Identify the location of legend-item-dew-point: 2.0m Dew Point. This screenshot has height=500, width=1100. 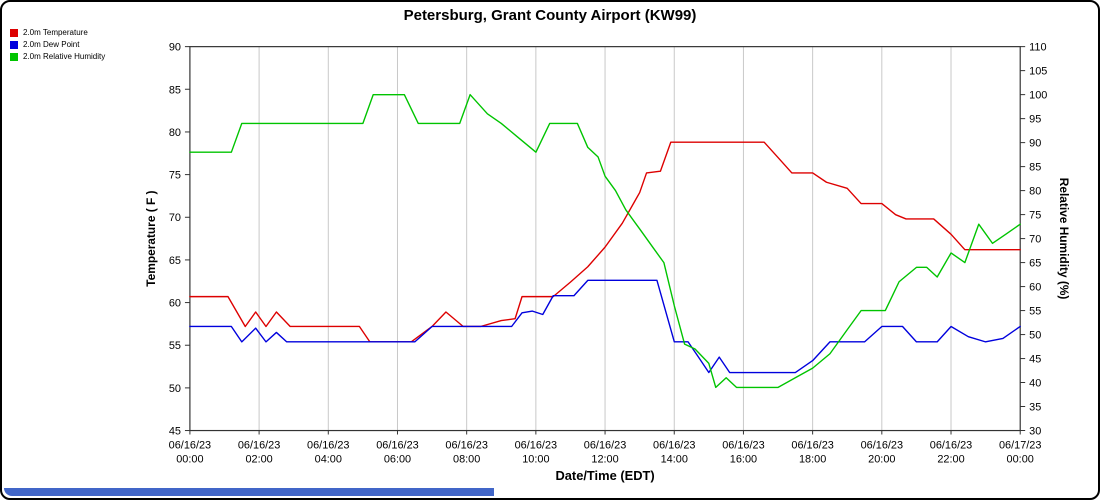
(57, 45).